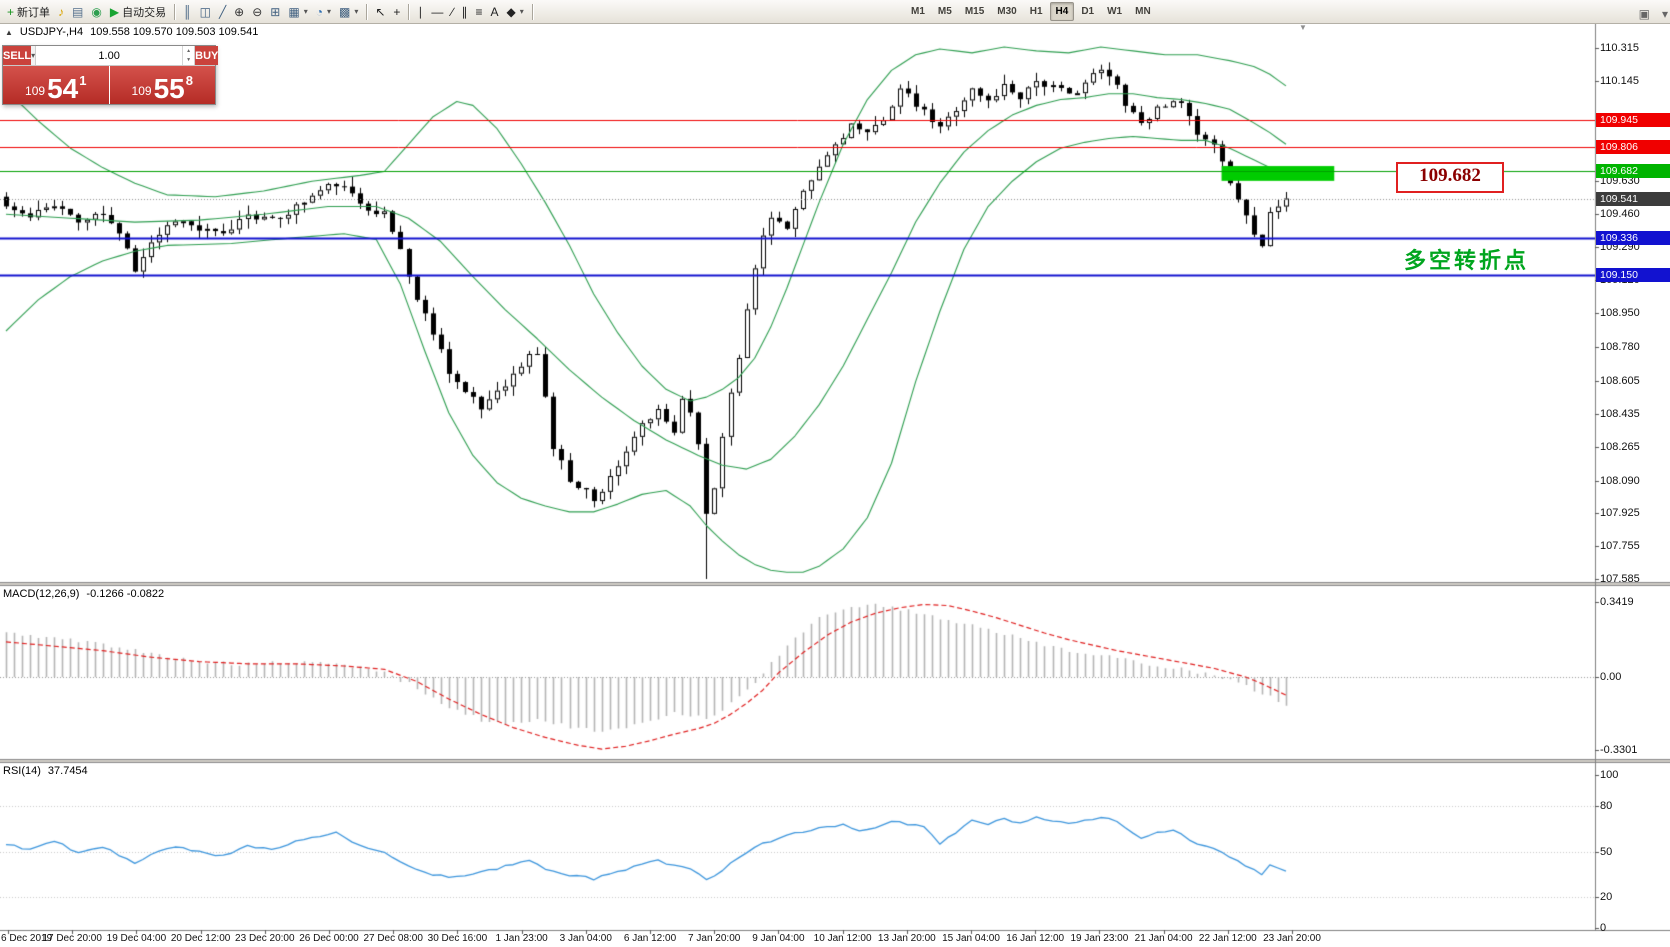 The width and height of the screenshot is (1670, 947). What do you see at coordinates (138, 12) in the screenshot?
I see `autotrading-button: ▶ 自动交易` at bounding box center [138, 12].